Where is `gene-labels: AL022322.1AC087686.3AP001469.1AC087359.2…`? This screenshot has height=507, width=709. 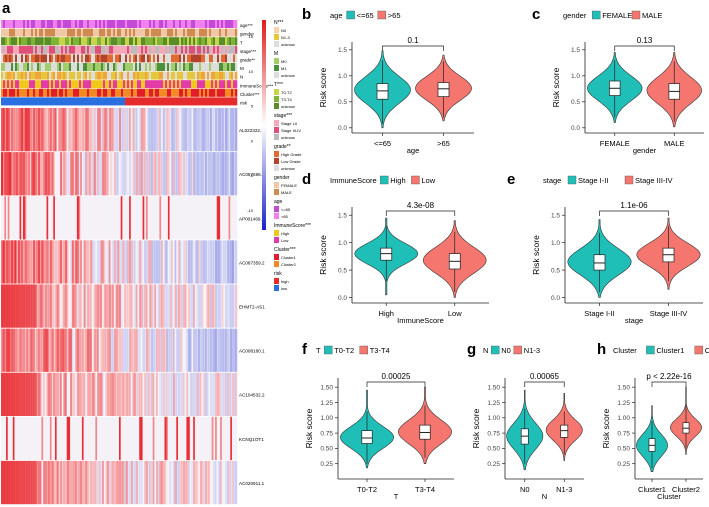
gene-labels: AL022322.1AC087686.3AP001469.1AC087359.2… is located at coordinates (252, 307).